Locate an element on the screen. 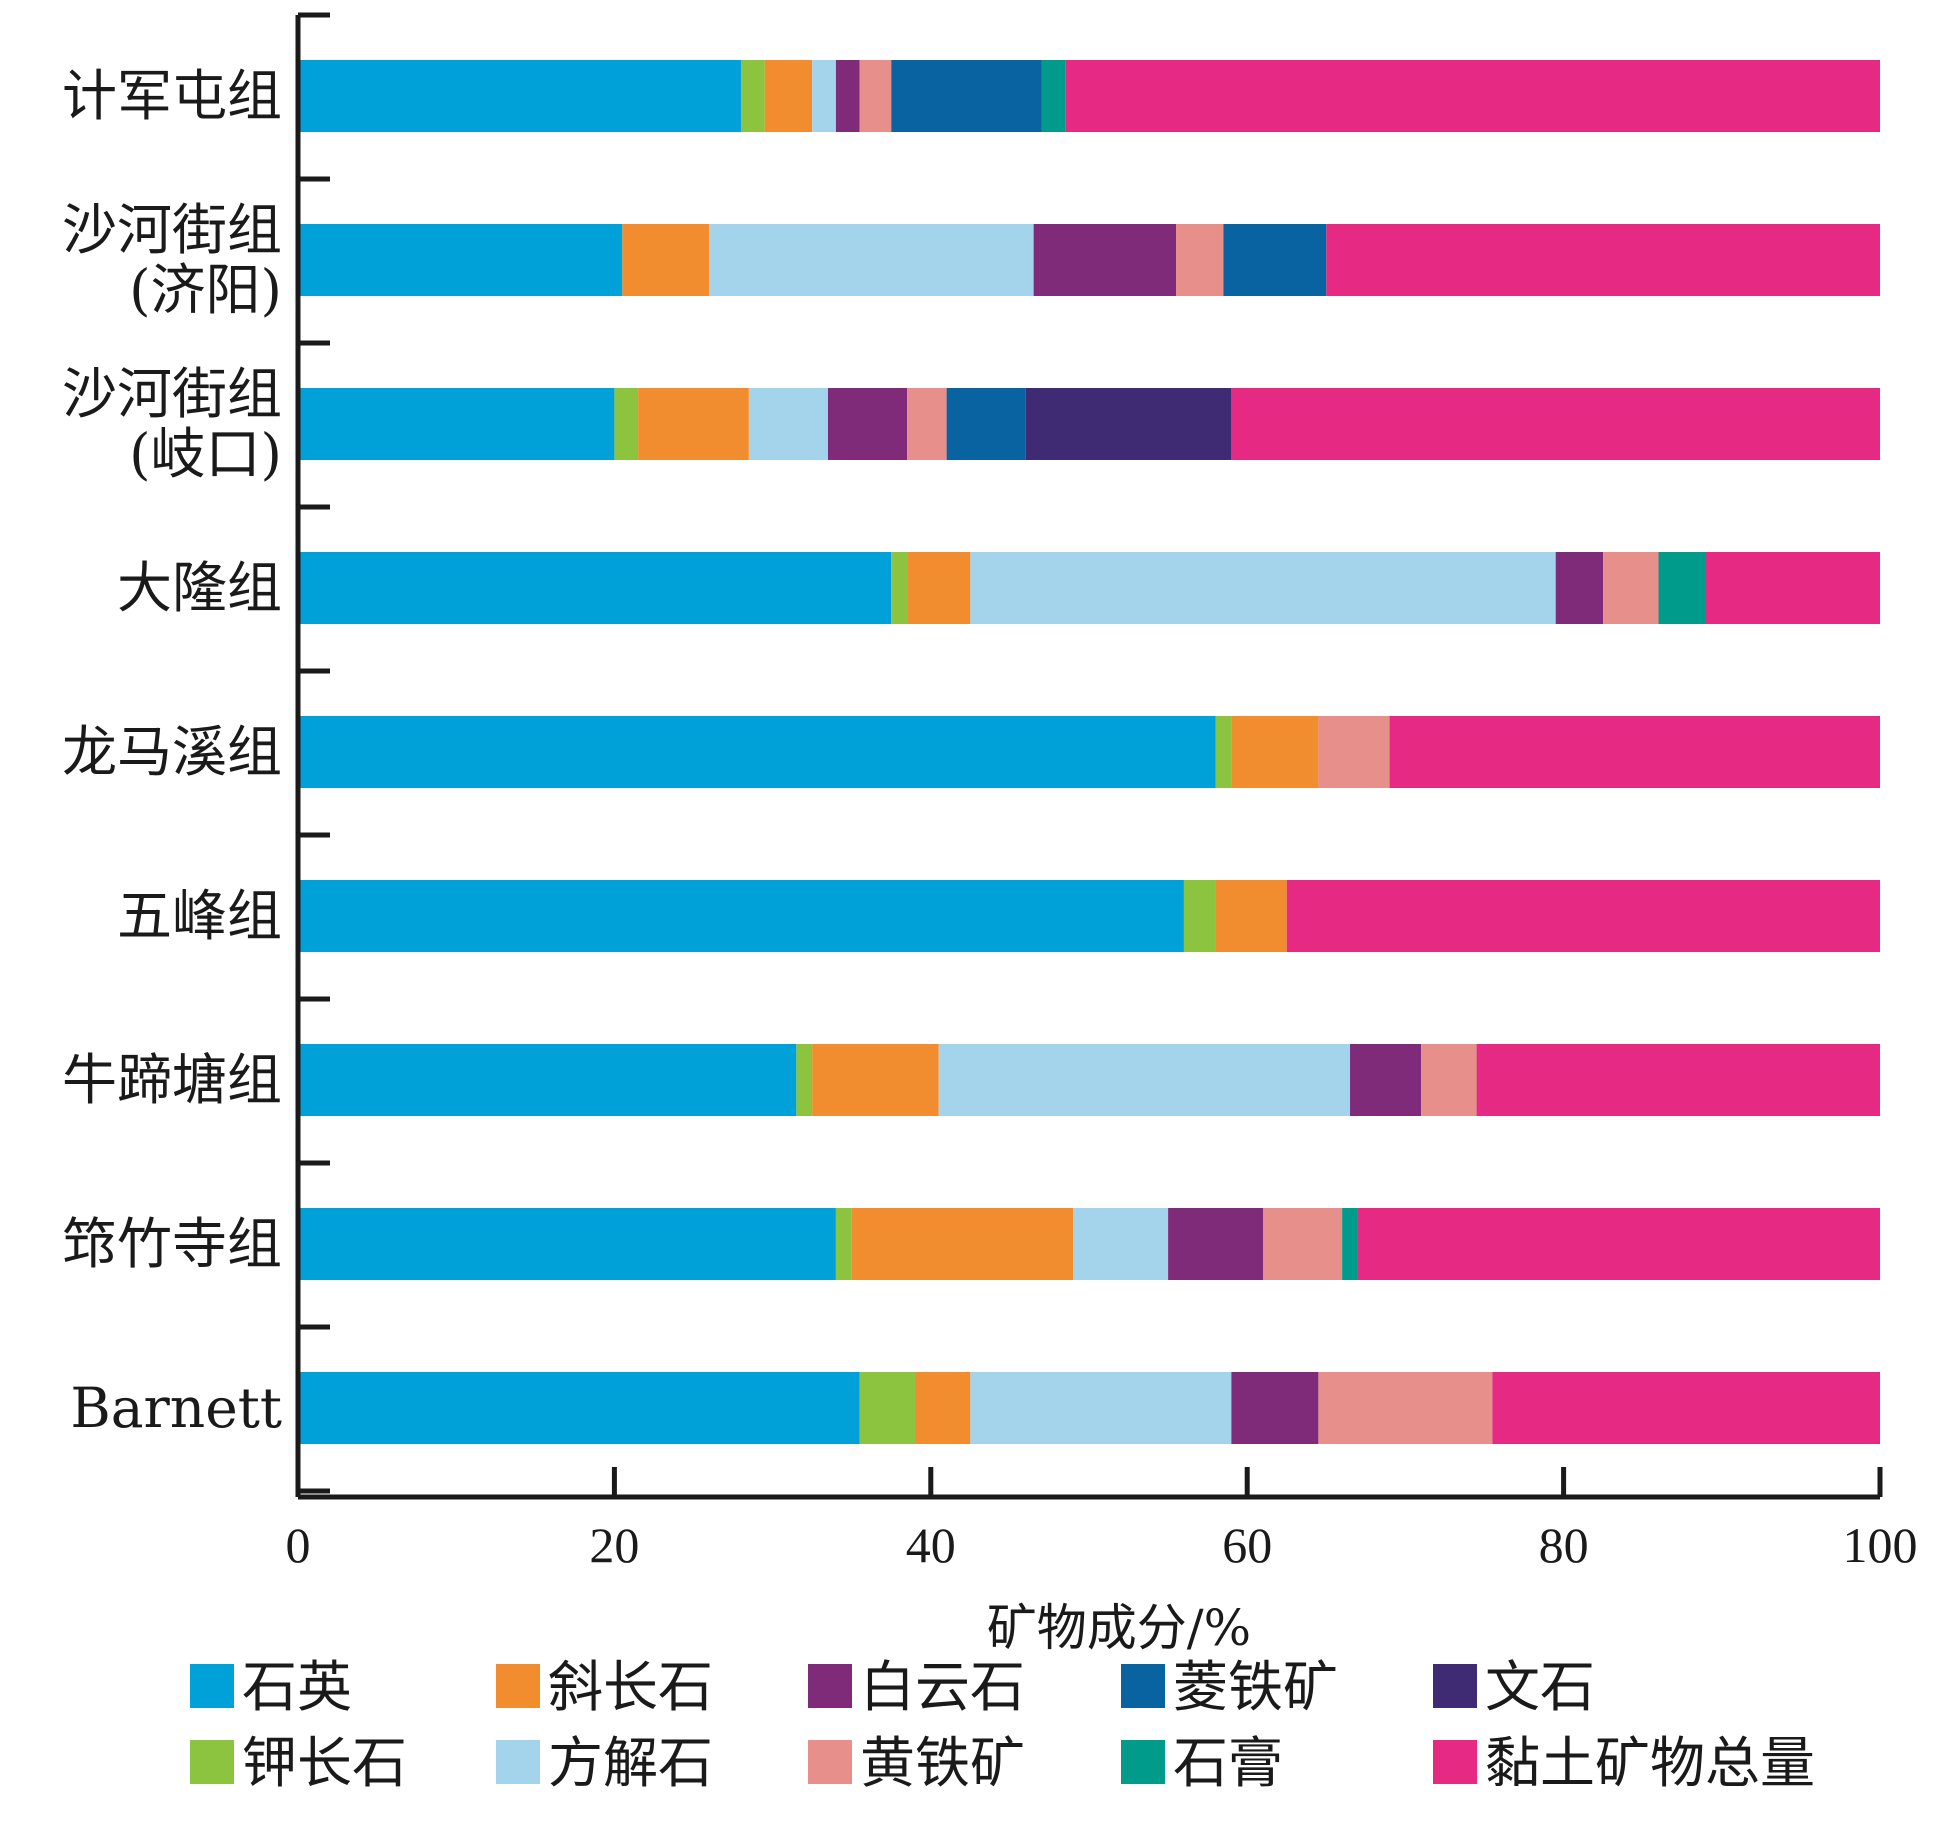 Image resolution: width=1937 pixels, height=1848 pixels. x-tick-label: 40 is located at coordinates (931, 1545).